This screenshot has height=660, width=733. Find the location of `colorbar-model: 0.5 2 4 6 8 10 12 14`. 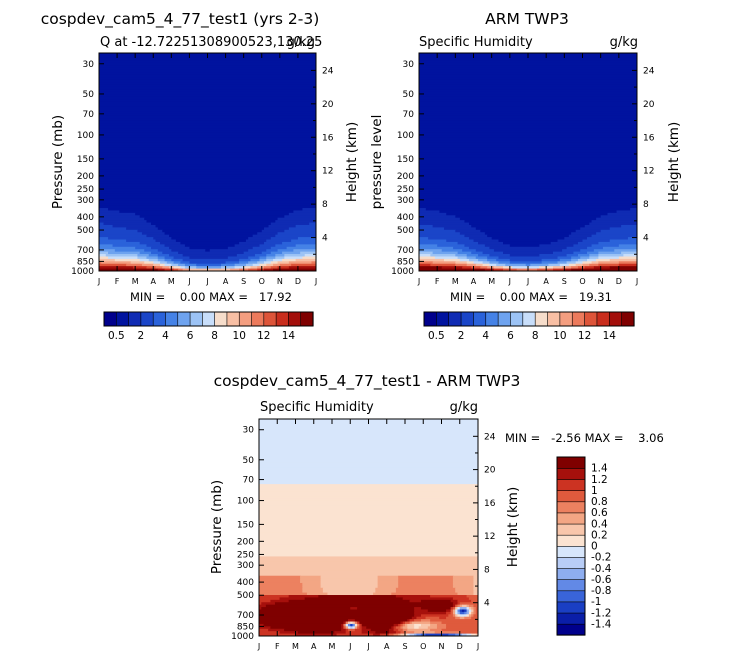

colorbar-model: 0.5 2 4 6 8 10 12 14 is located at coordinates (208, 326).